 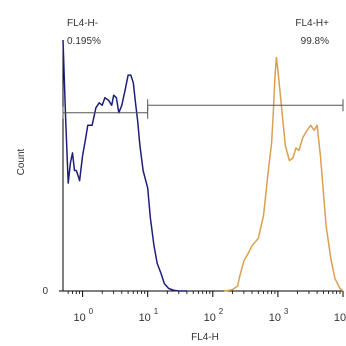 What do you see at coordinates (312, 23) in the screenshot?
I see `gate-name-2: FL4-H+` at bounding box center [312, 23].